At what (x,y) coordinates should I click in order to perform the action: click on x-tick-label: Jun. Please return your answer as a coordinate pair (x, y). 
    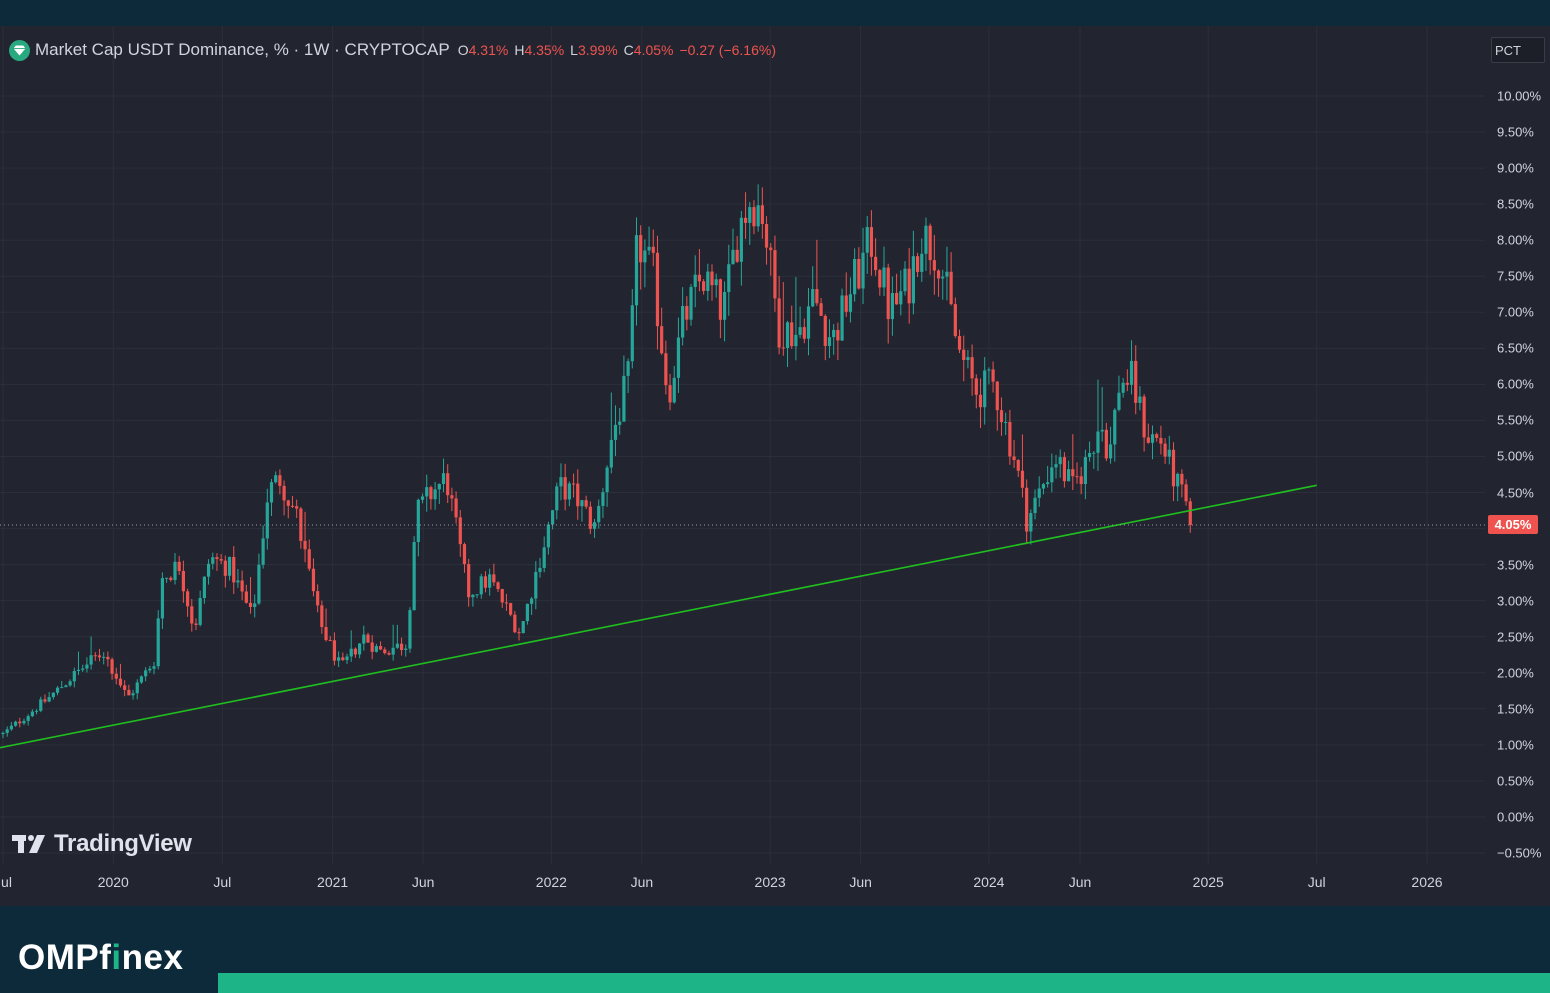
    Looking at the image, I should click on (423, 882).